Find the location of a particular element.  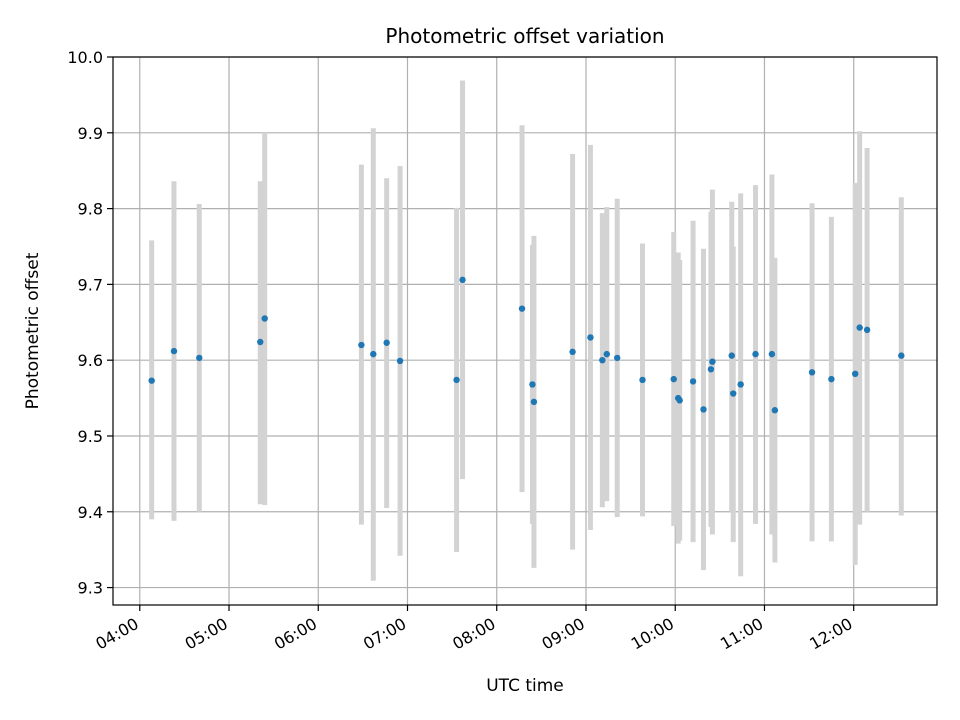

y-tick-label: 9.8 is located at coordinates (90, 209).